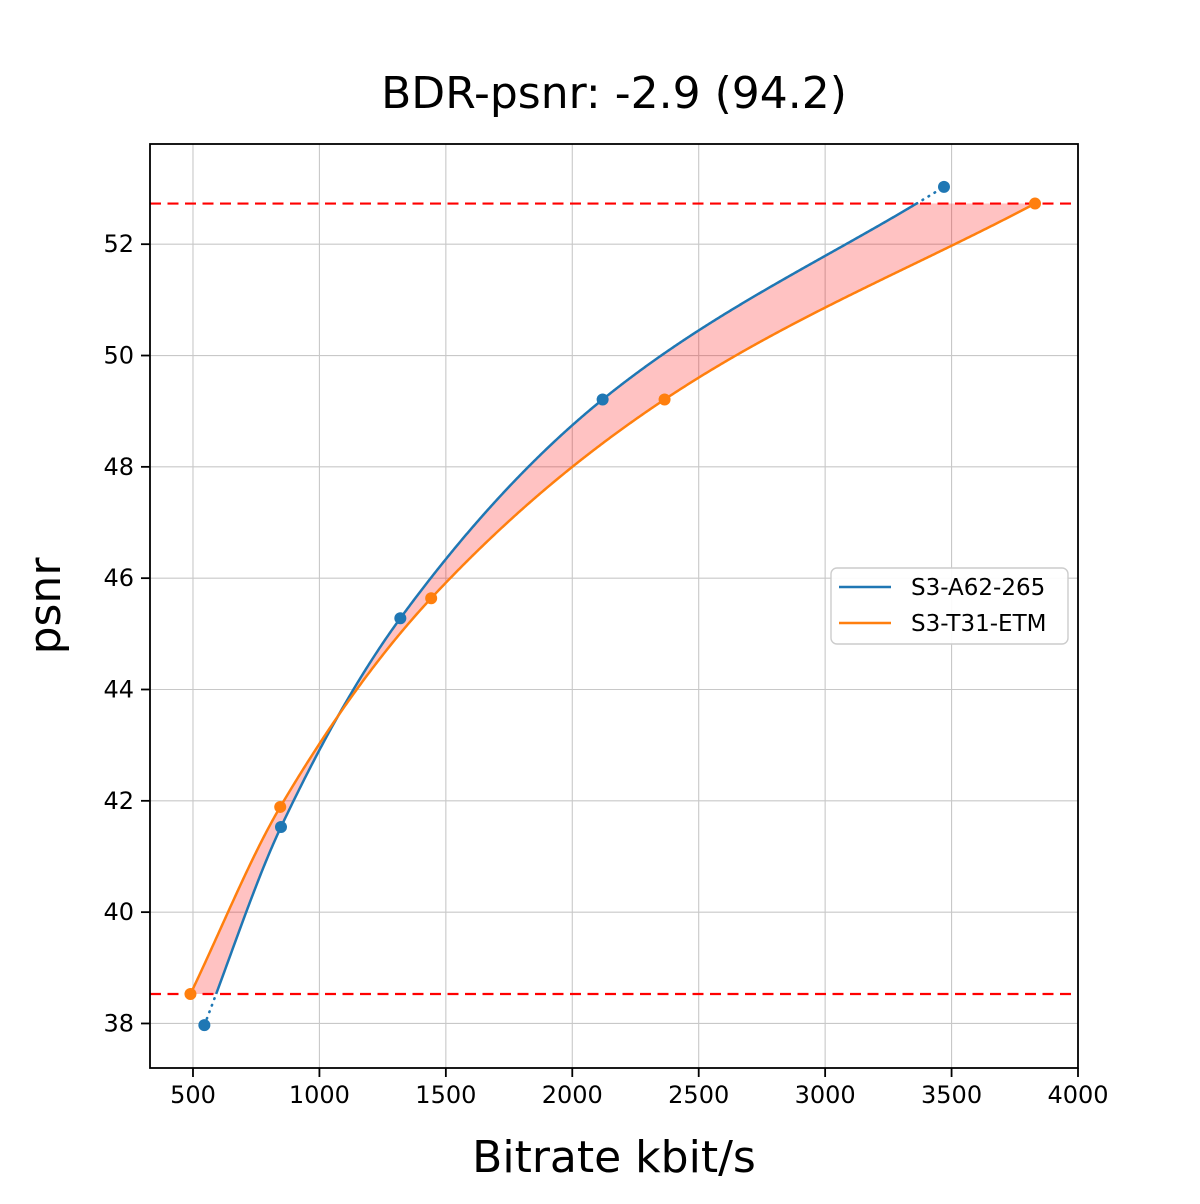 The width and height of the screenshot is (1200, 1204). Describe the element at coordinates (118, 578) in the screenshot. I see `y-tick-label: 46` at that location.